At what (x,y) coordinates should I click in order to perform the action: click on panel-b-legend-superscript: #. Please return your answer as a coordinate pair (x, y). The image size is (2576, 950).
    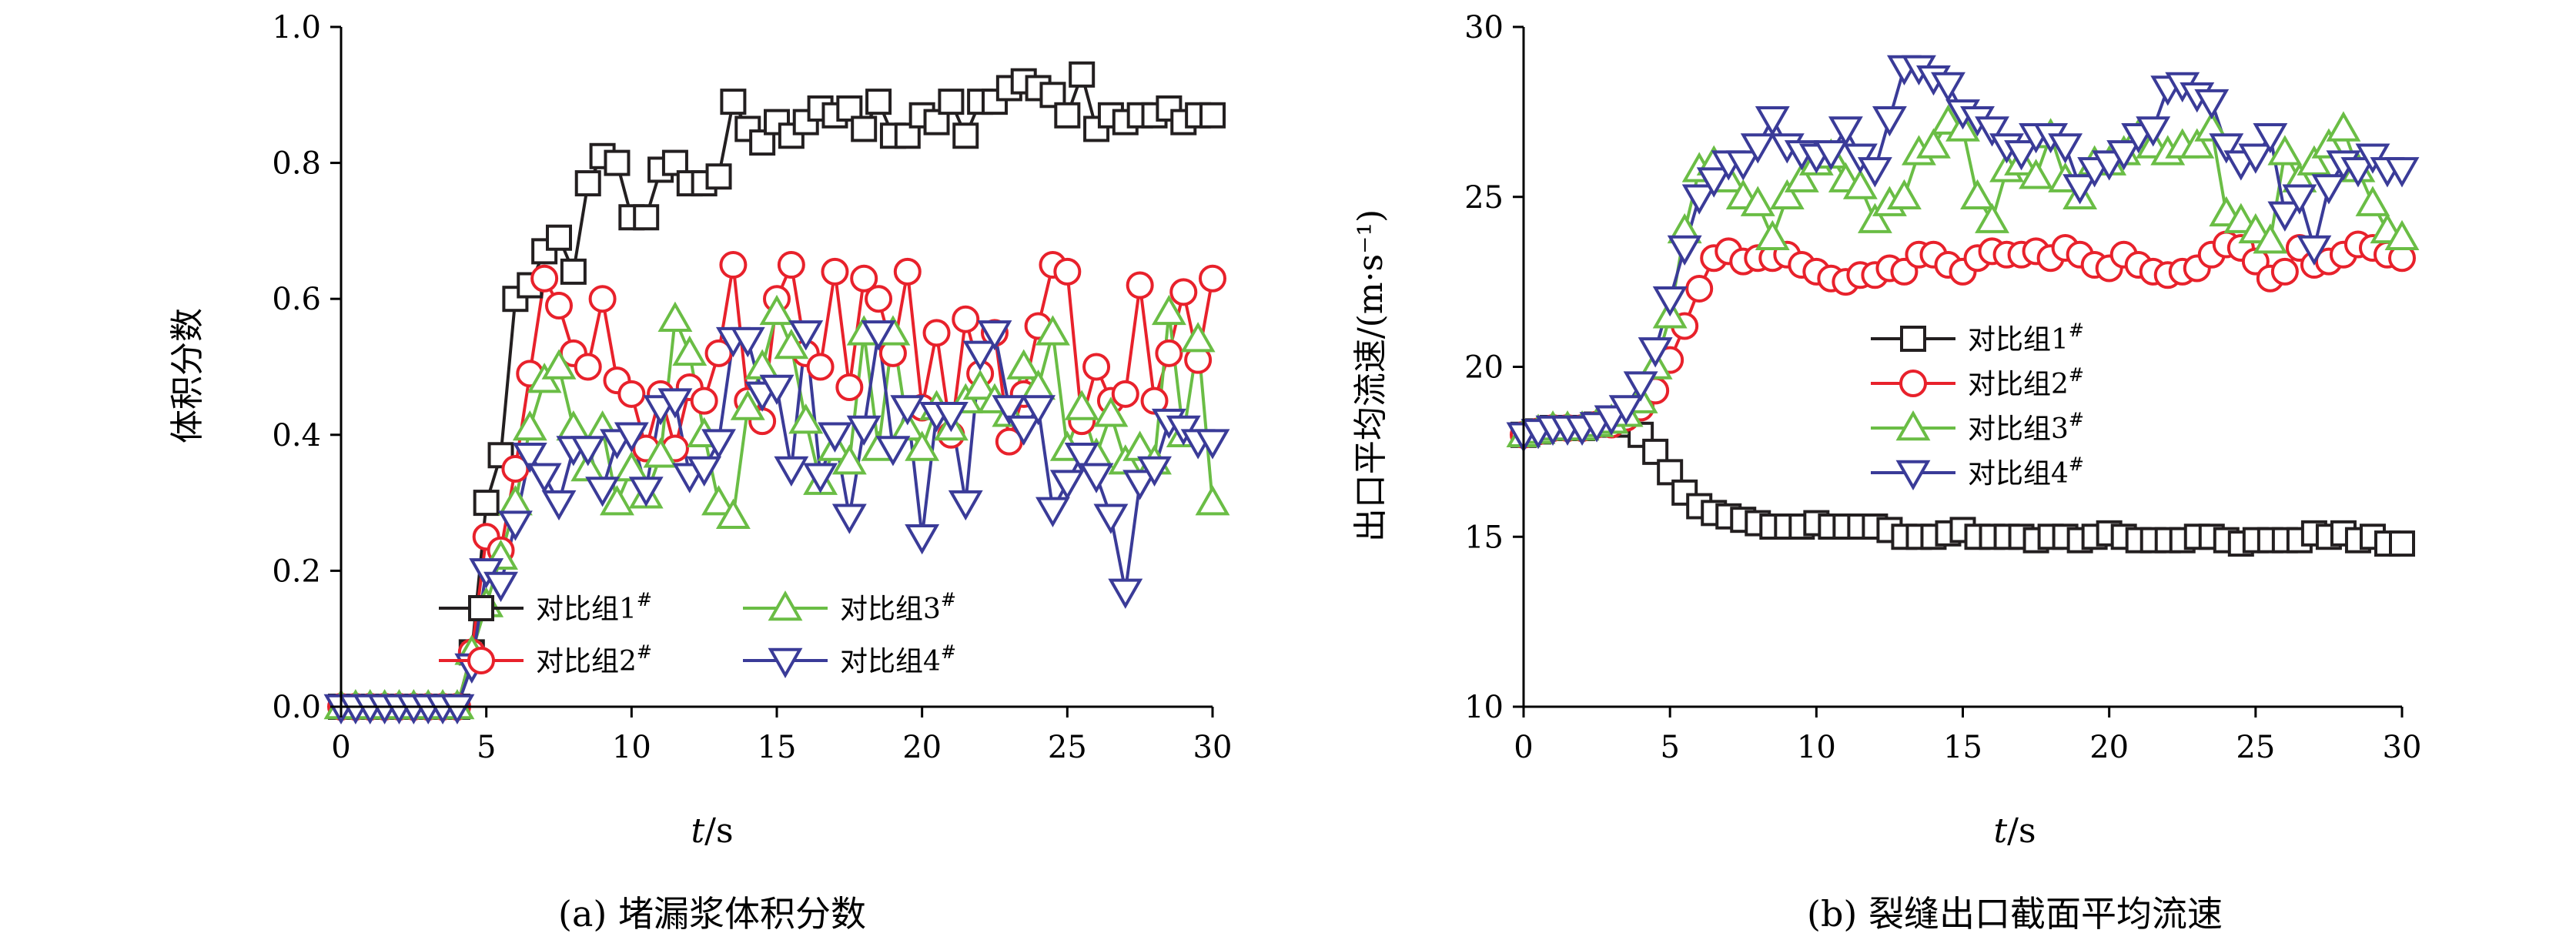
    Looking at the image, I should click on (2077, 375).